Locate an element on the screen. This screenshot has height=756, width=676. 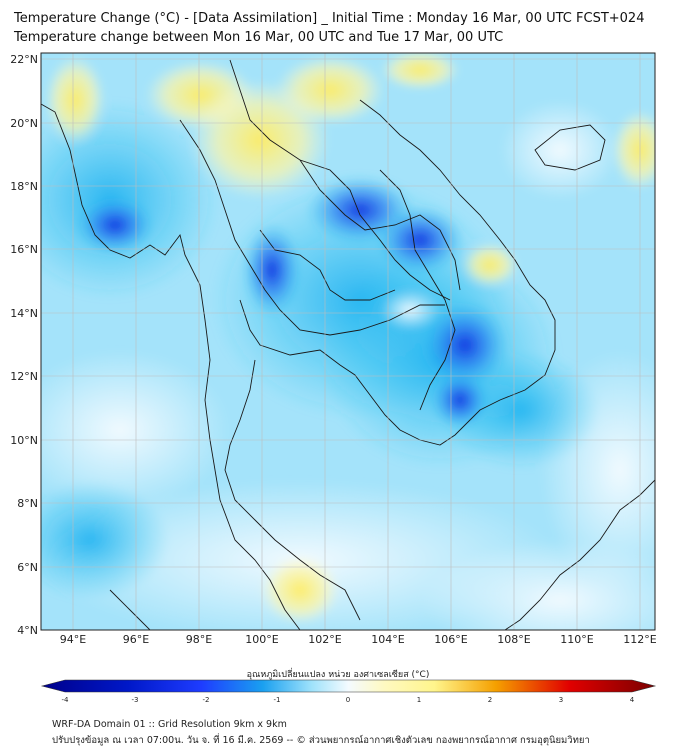
lat-tick-label: 20°N is located at coordinates (24, 123).